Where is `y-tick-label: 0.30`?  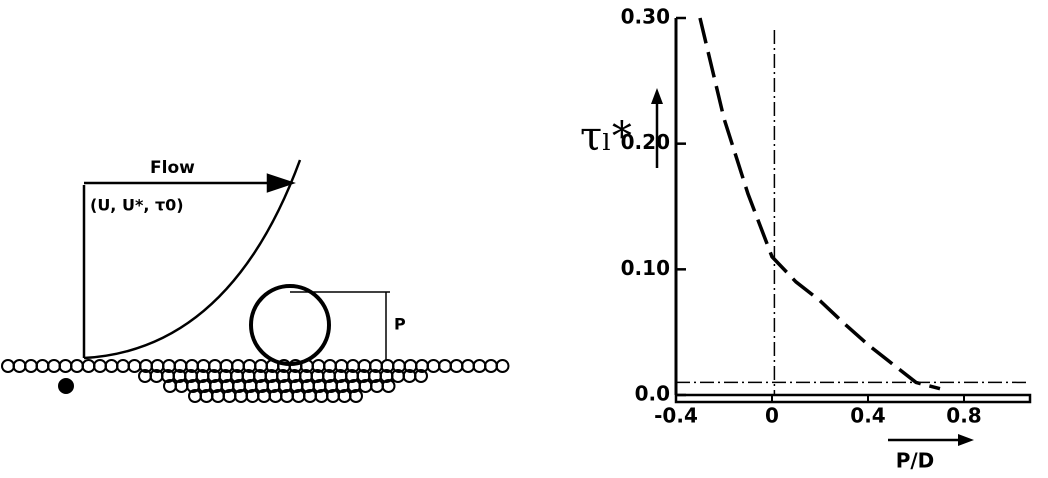 y-tick-label: 0.30 is located at coordinates (645, 17).